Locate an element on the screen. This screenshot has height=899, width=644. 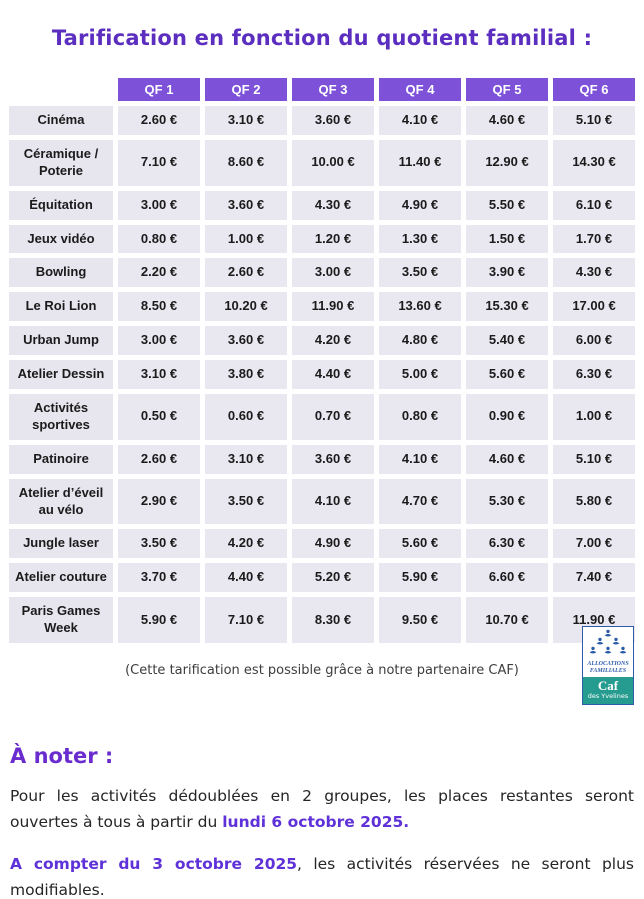
price-cell: 1.20 € is located at coordinates (333, 239).